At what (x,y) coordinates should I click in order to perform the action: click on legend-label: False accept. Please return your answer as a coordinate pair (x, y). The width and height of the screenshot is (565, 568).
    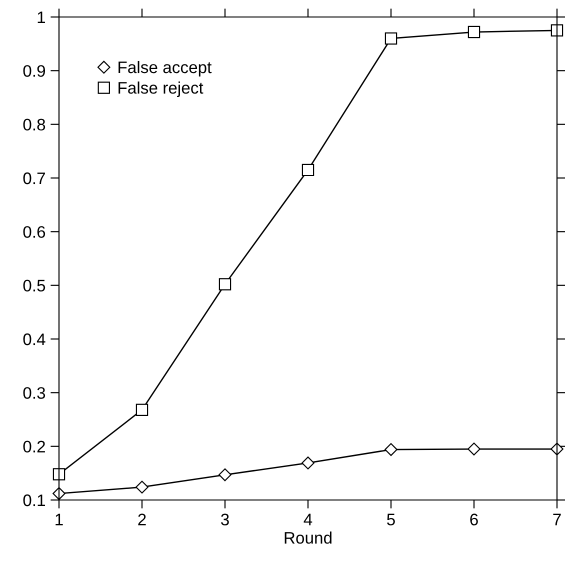
    Looking at the image, I should click on (165, 68).